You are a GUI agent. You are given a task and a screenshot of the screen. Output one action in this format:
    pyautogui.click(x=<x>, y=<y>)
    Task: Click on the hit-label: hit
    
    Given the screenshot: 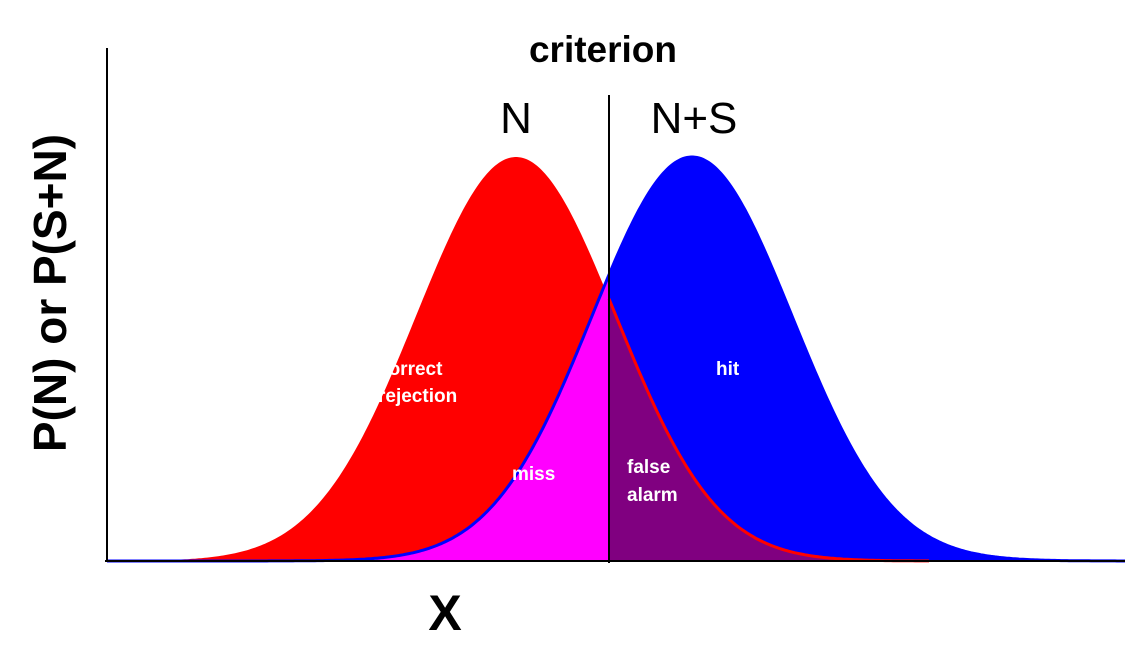 What is the action you would take?
    pyautogui.click(x=728, y=369)
    